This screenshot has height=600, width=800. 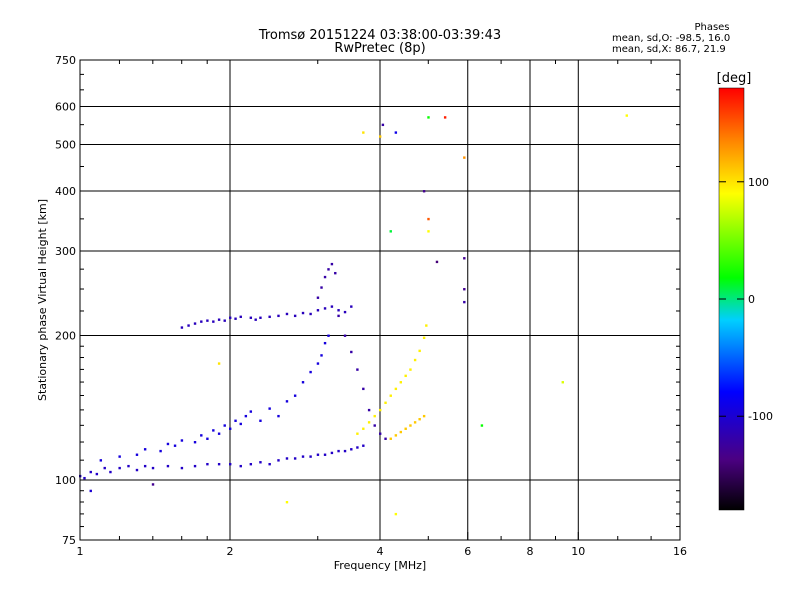 I want to click on colorbar-ticks: 100 0 -100, so click(x=746, y=299).